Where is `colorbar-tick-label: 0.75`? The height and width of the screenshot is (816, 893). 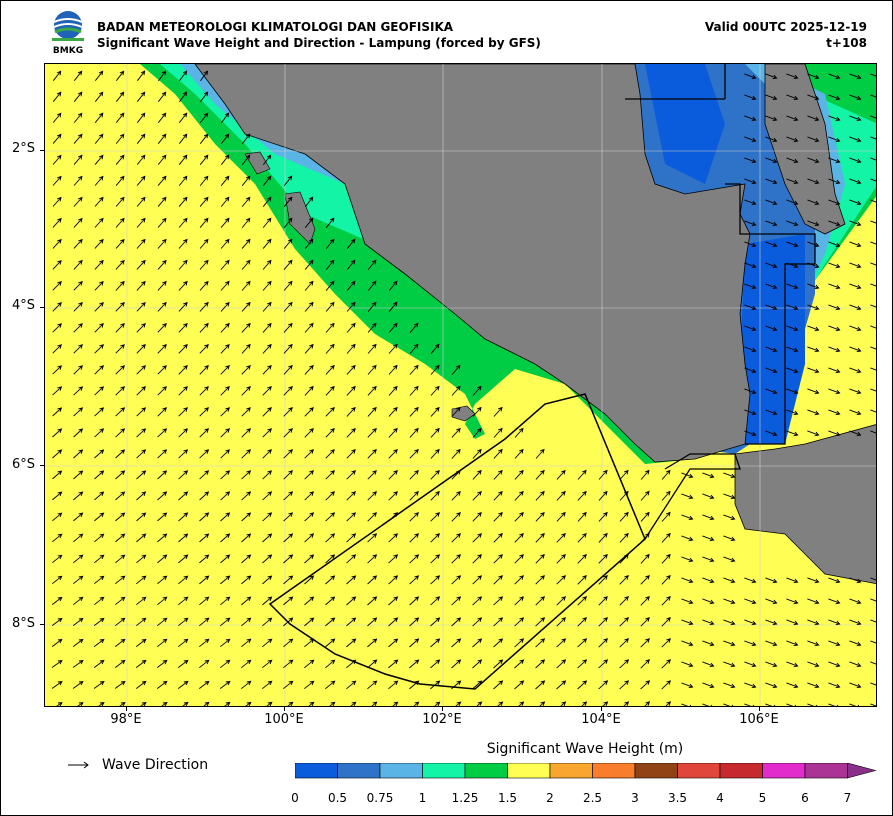
colorbar-tick-label: 0.75 is located at coordinates (380, 798).